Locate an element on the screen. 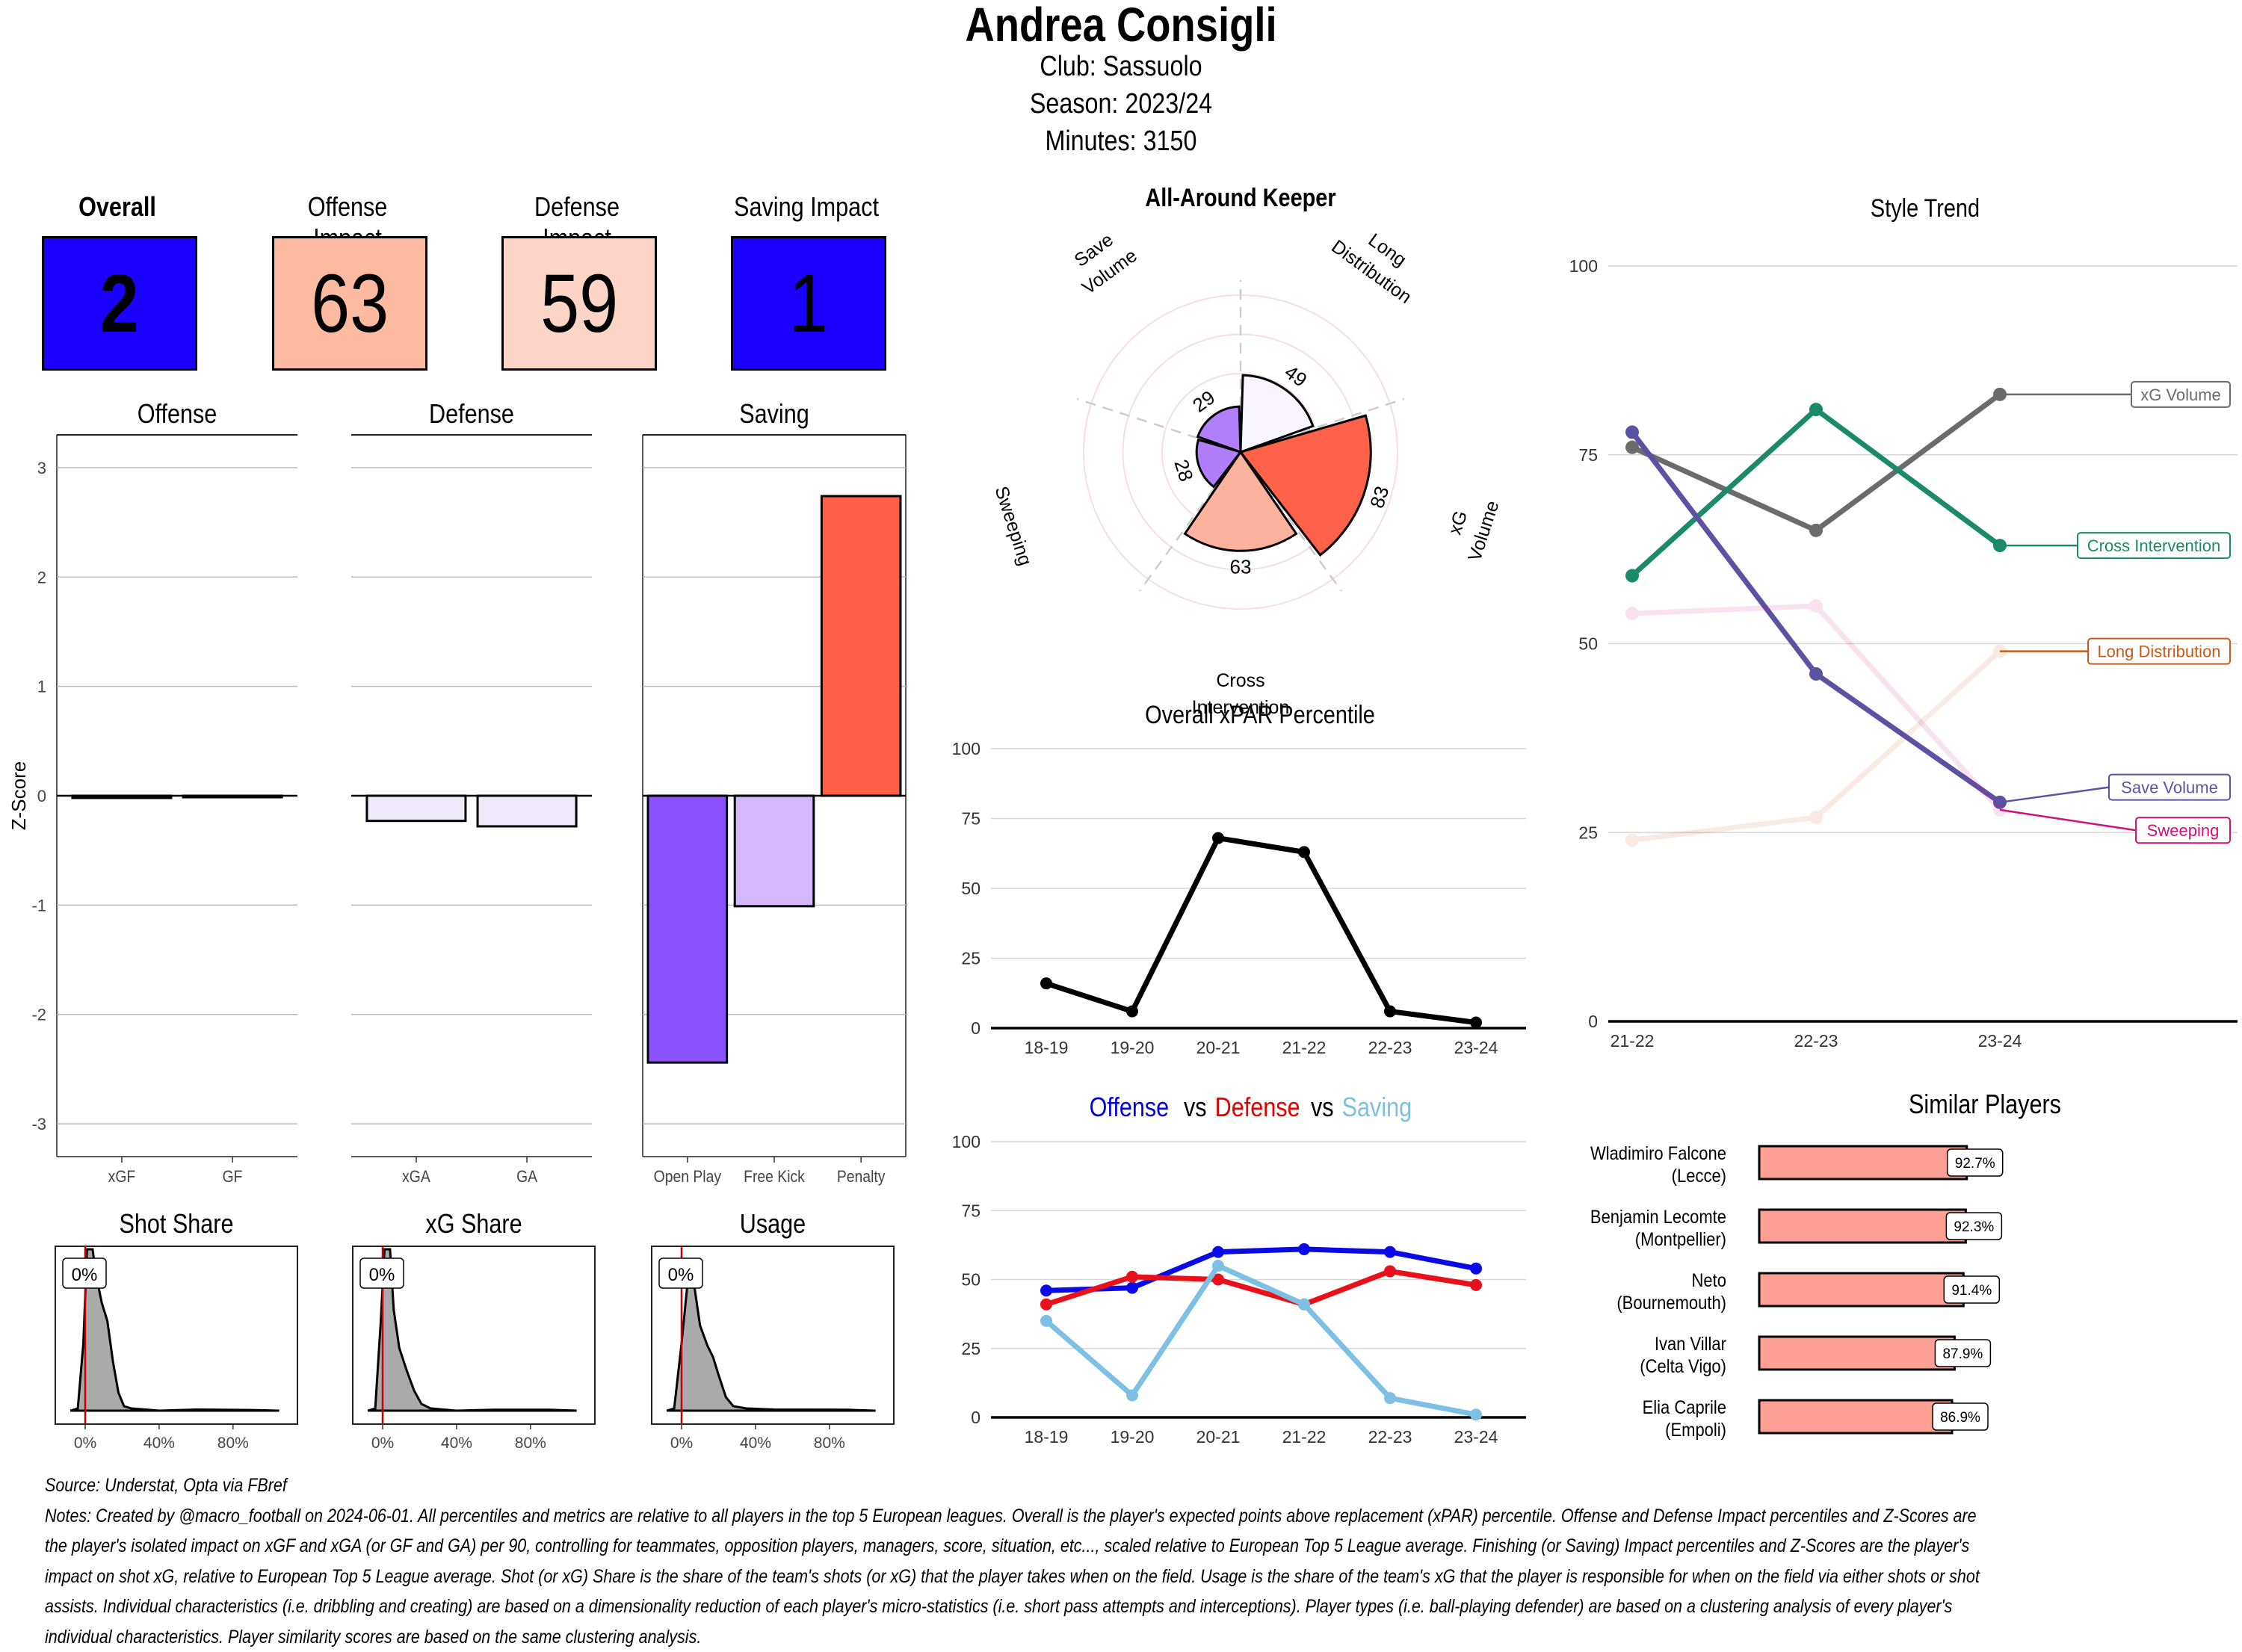 This screenshot has height=1652, width=2242. series-label: Save Volume is located at coordinates (2169, 788).